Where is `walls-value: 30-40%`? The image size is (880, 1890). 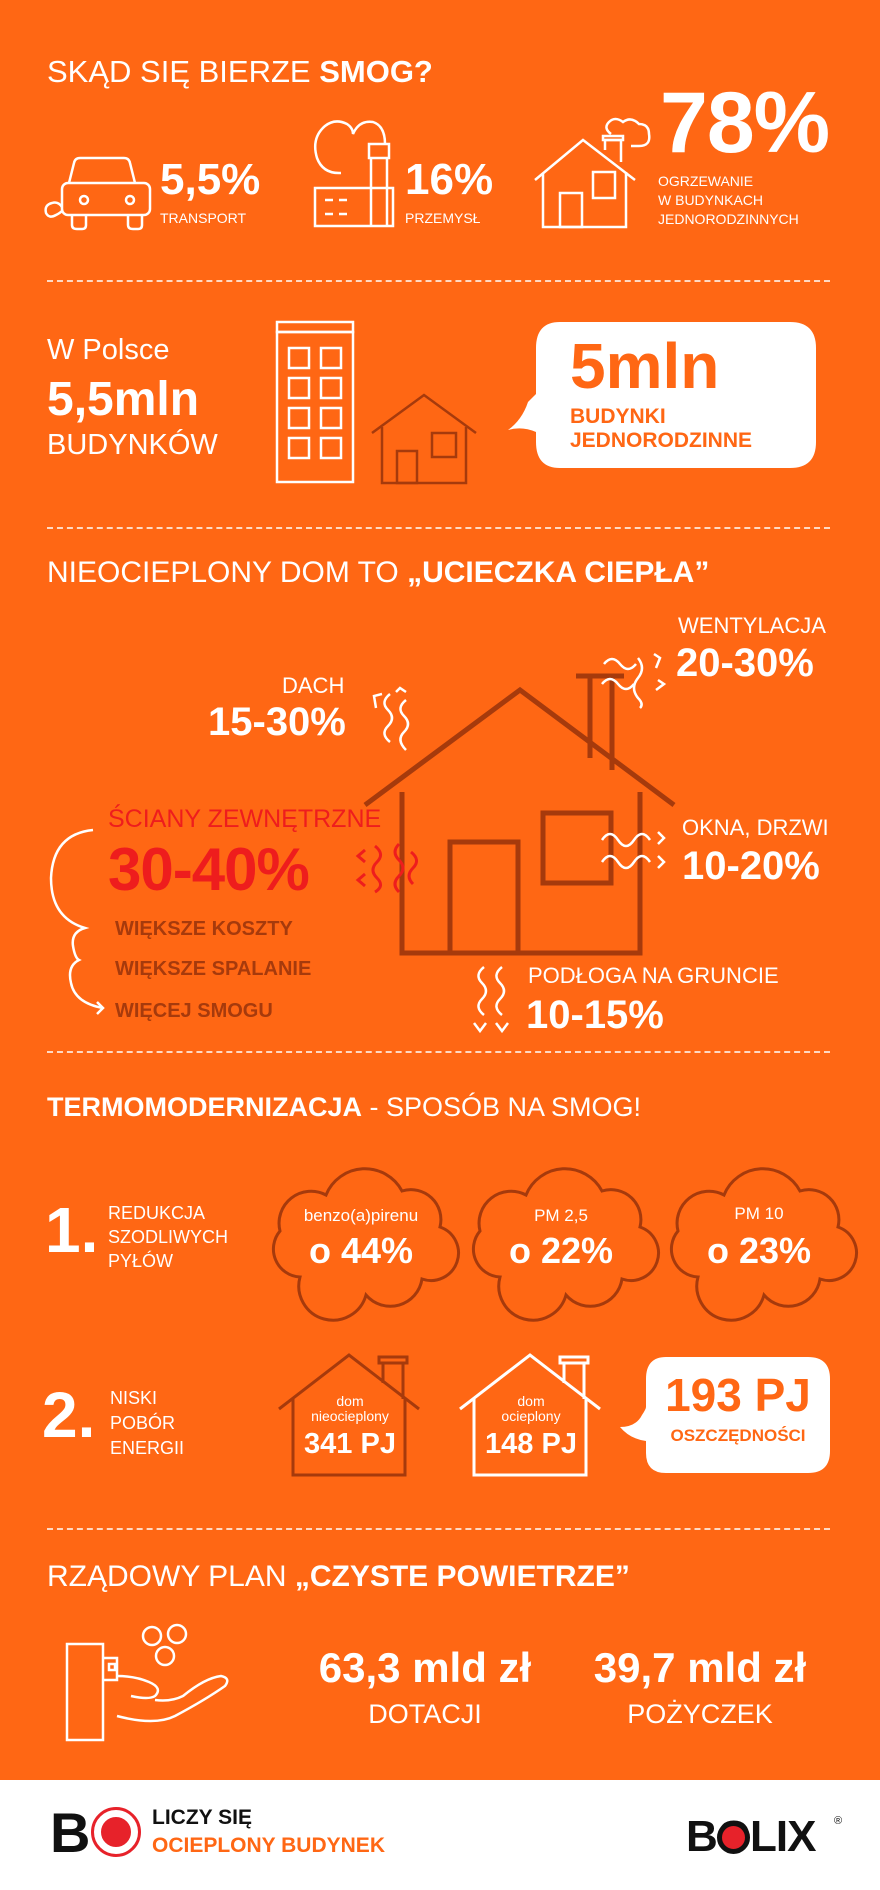 walls-value: 30-40% is located at coordinates (209, 869).